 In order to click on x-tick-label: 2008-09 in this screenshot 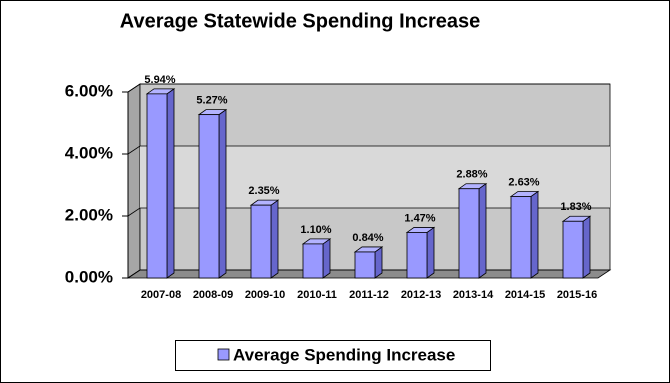, I will do `click(213, 295)`.